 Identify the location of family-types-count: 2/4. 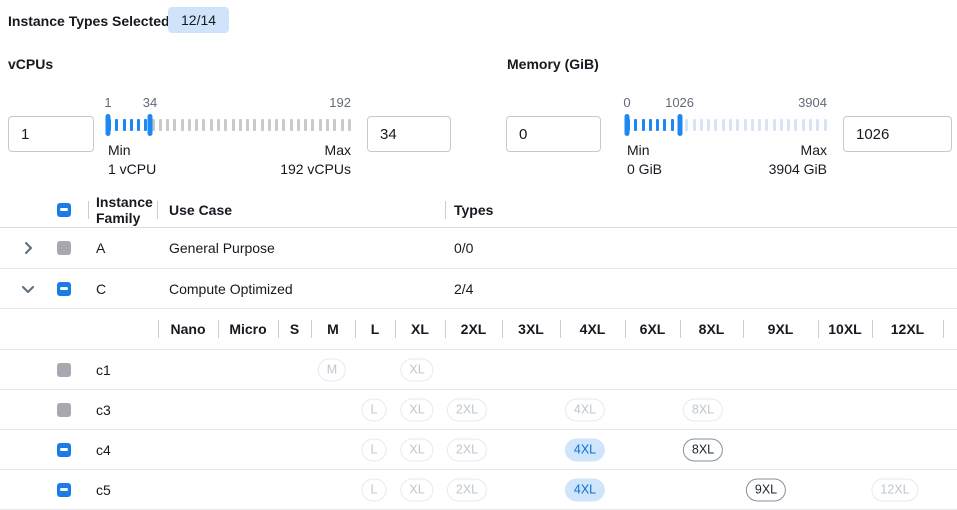
(464, 288).